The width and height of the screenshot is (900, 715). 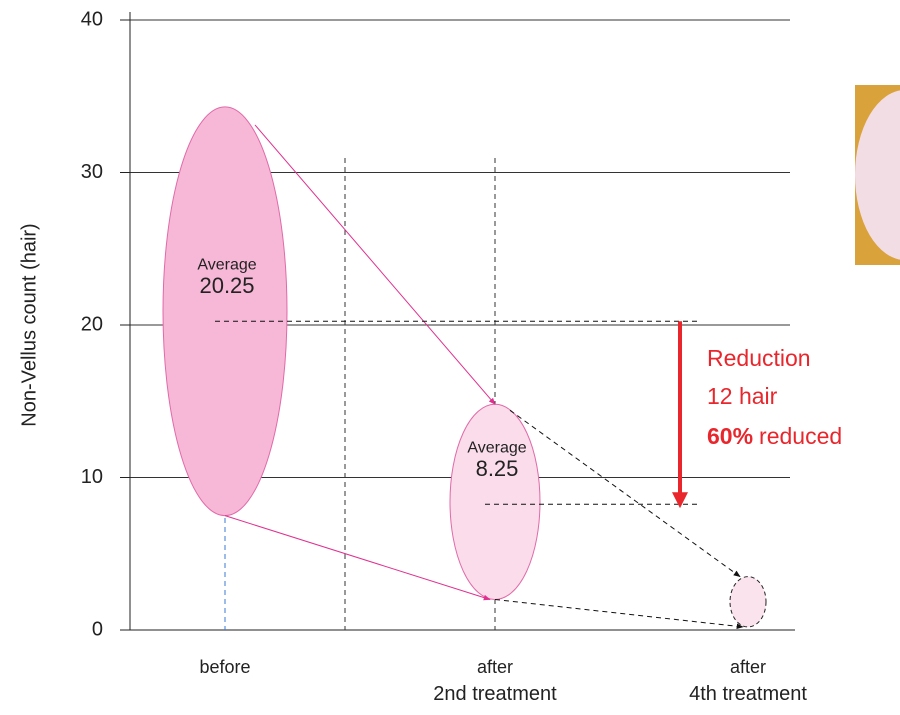 I want to click on y-tick-label: 20, so click(x=92, y=324).